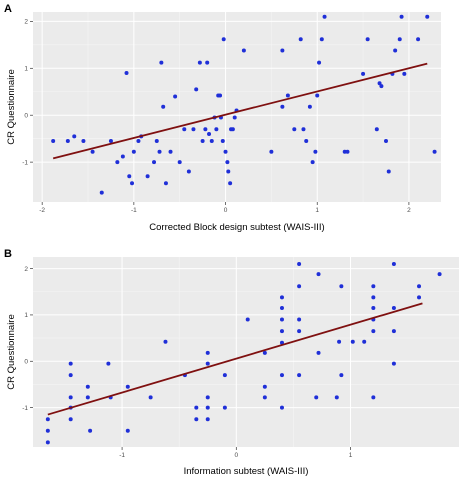 This screenshot has width=474, height=478. What do you see at coordinates (8, 9) in the screenshot?
I see `panel-a-label: A` at bounding box center [8, 9].